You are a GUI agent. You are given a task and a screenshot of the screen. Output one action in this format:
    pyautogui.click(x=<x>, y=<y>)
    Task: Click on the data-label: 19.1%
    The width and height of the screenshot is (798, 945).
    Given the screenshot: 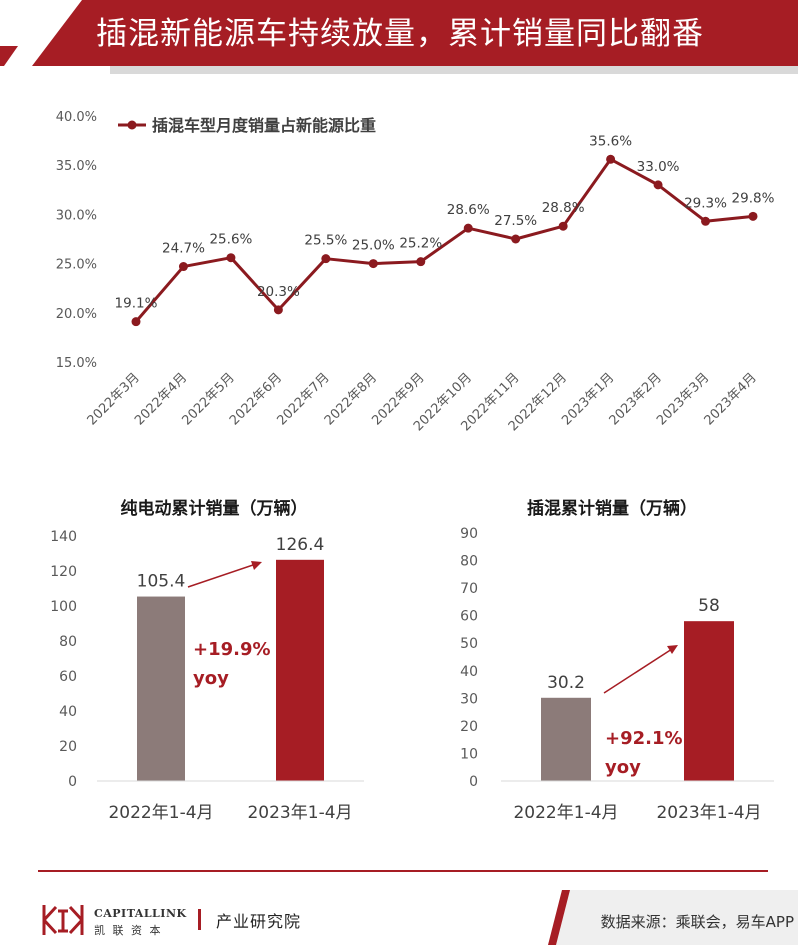 What is the action you would take?
    pyautogui.click(x=136, y=304)
    